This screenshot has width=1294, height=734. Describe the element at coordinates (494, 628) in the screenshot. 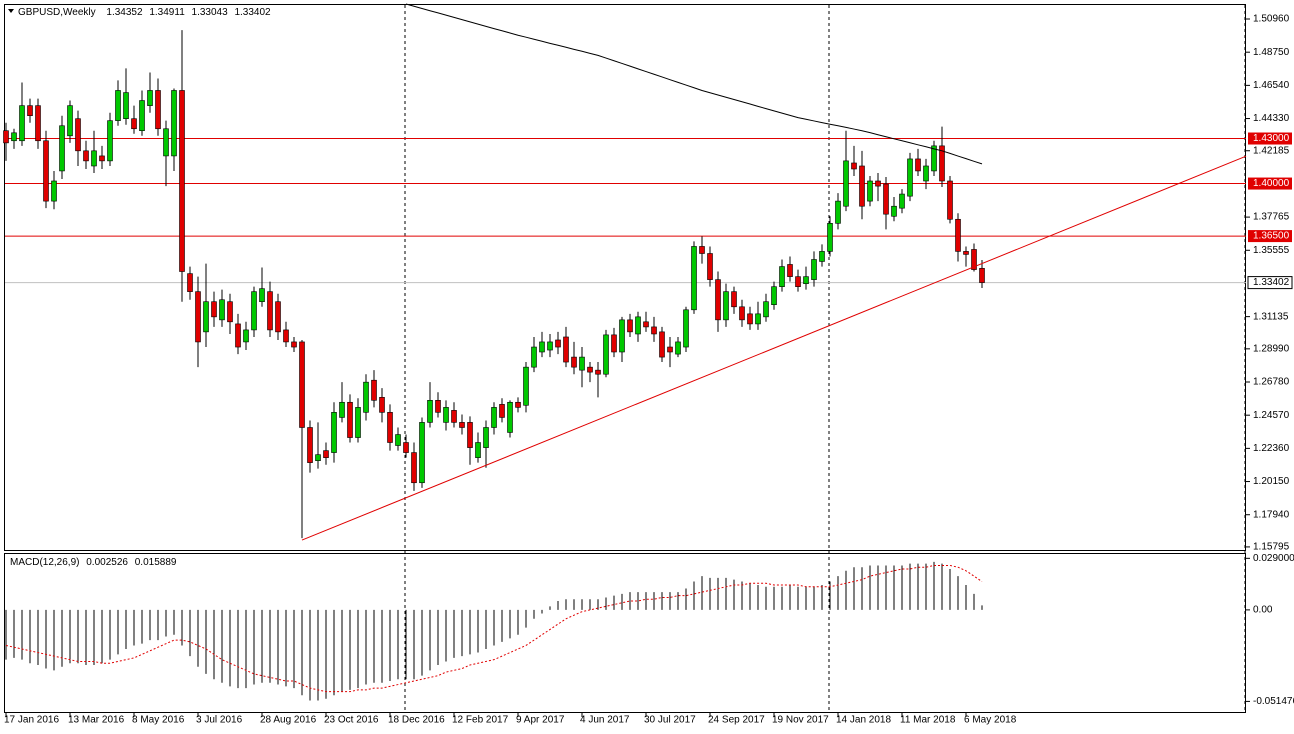

I see `macd-signal` at that location.